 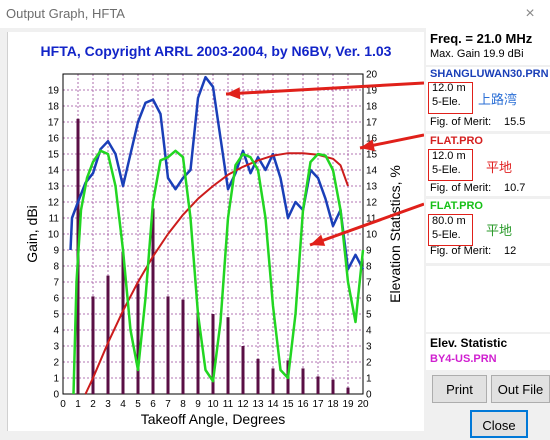 What do you see at coordinates (363, 404) in the screenshot?
I see `x-tick-label: 20` at bounding box center [363, 404].